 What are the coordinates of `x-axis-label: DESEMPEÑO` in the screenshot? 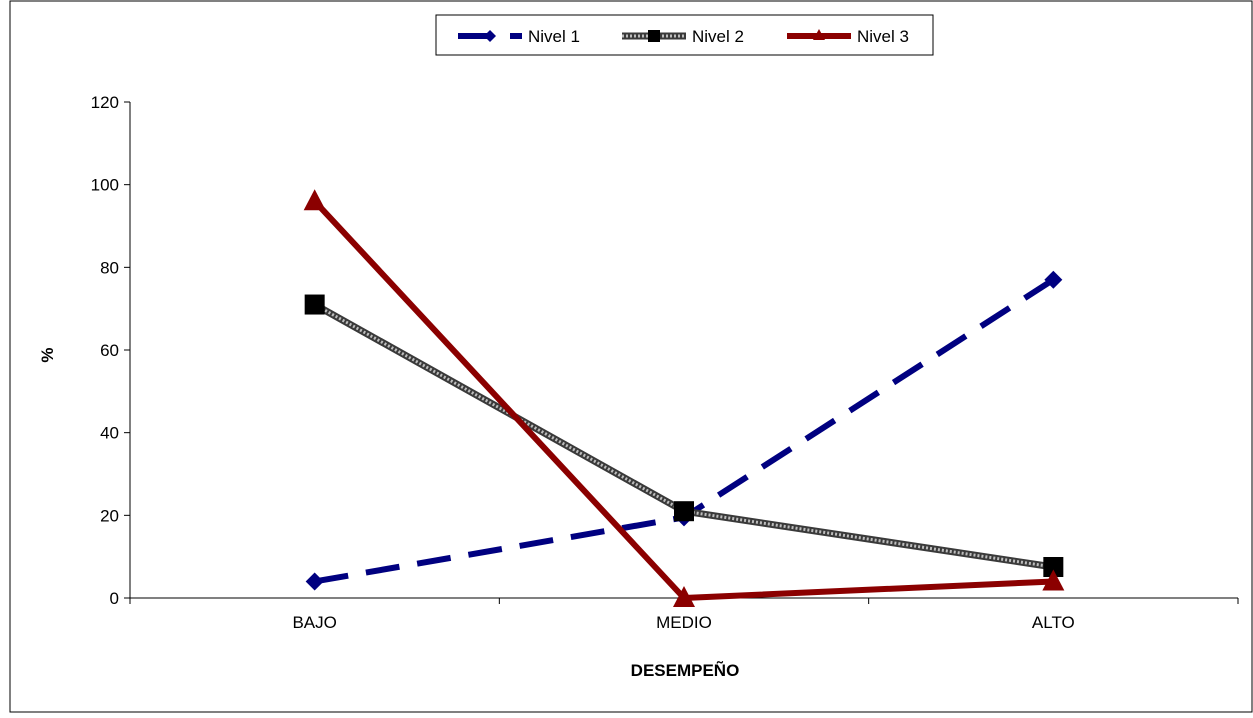 It's located at (685, 670).